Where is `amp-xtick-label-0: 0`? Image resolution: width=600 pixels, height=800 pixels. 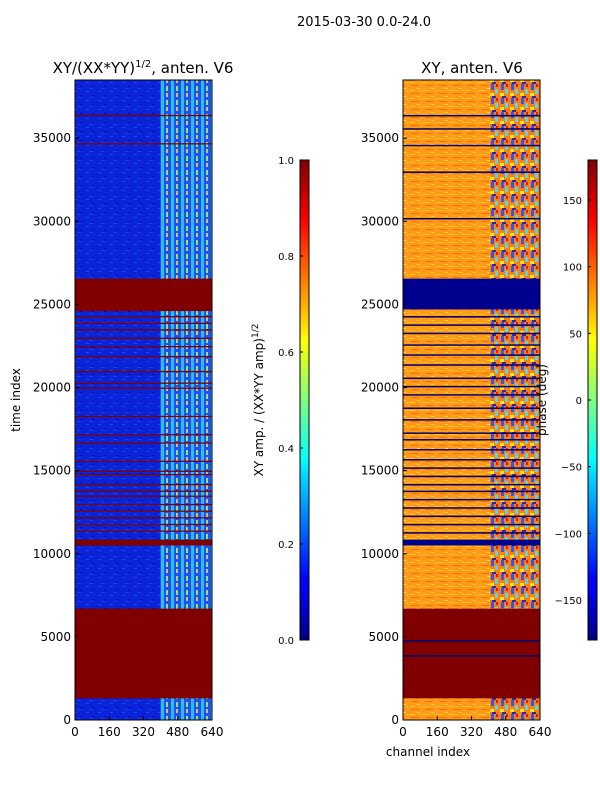
amp-xtick-label-0: 0 is located at coordinates (75, 732).